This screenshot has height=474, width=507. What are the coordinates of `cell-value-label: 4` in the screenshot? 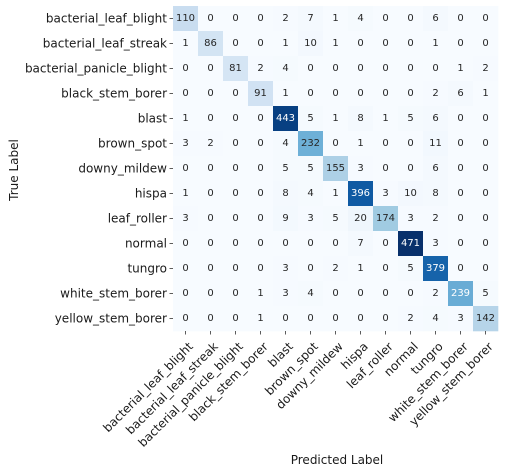 It's located at (360, 18).